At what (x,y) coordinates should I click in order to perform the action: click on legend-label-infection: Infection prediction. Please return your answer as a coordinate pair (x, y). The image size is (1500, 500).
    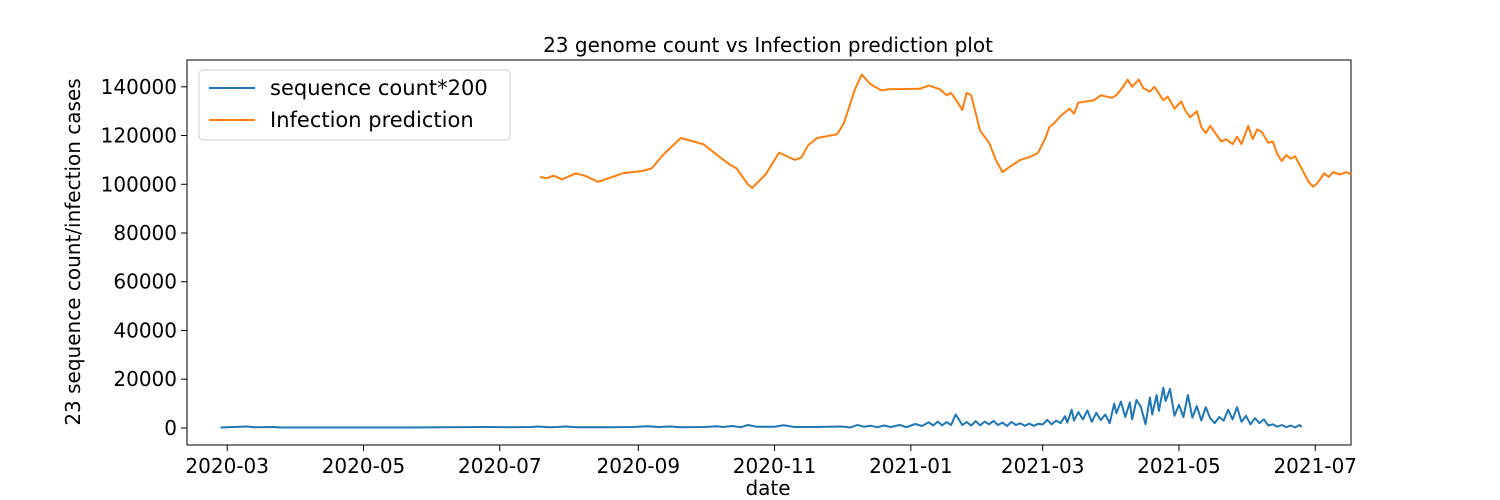
    Looking at the image, I should click on (372, 120).